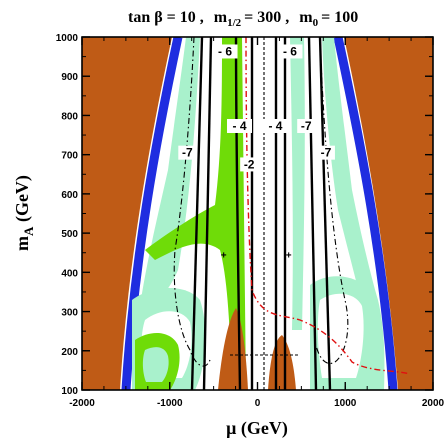 The width and height of the screenshot is (448, 443). Describe the element at coordinates (69, 234) in the screenshot. I see `y-tick-label: 500` at that location.